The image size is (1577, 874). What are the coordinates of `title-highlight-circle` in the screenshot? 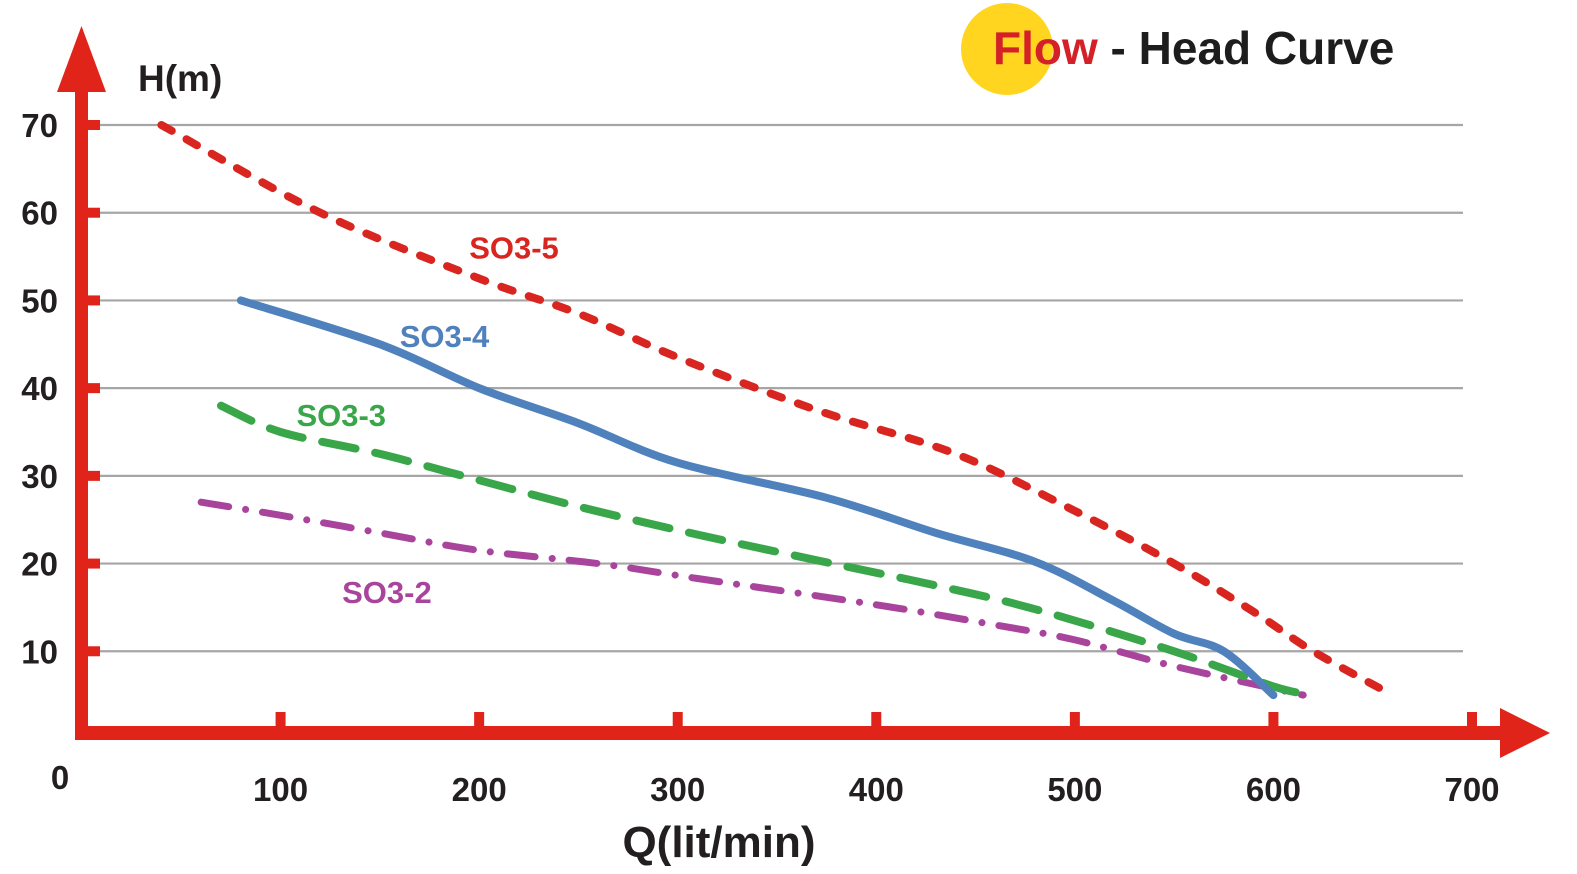 It's located at (1007, 49).